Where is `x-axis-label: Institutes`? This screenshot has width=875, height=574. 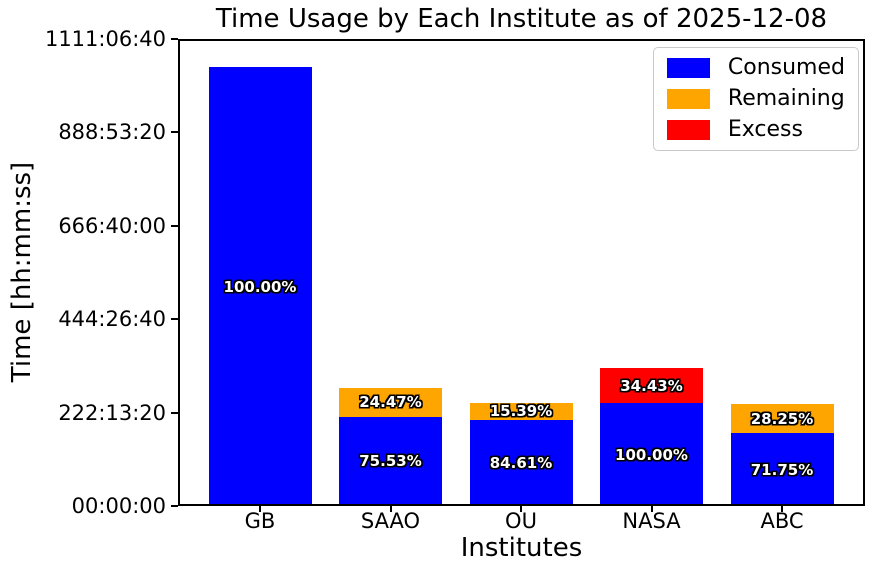 x-axis-label: Institutes is located at coordinates (521, 548).